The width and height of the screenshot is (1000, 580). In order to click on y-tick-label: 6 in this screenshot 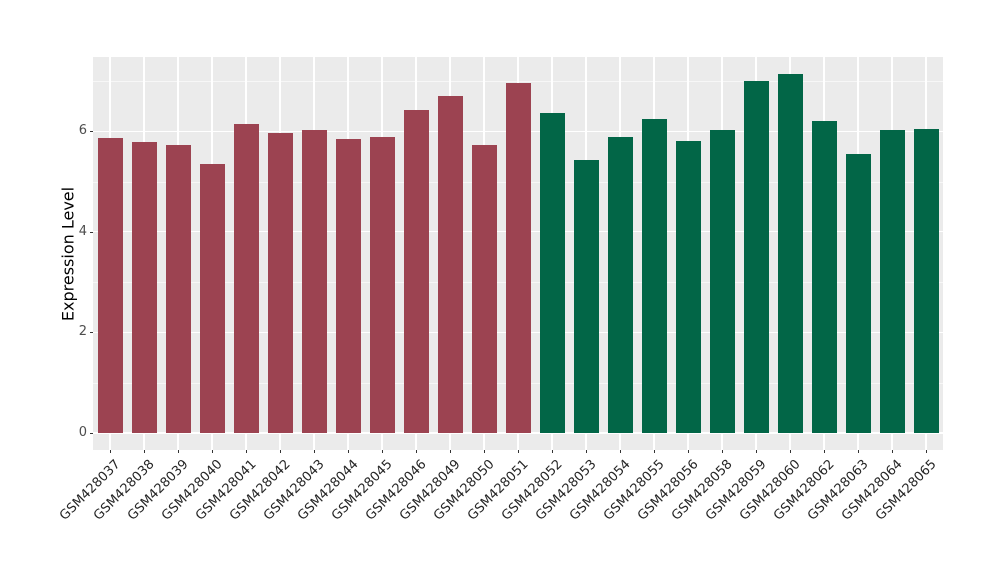, I will do `click(82, 131)`.